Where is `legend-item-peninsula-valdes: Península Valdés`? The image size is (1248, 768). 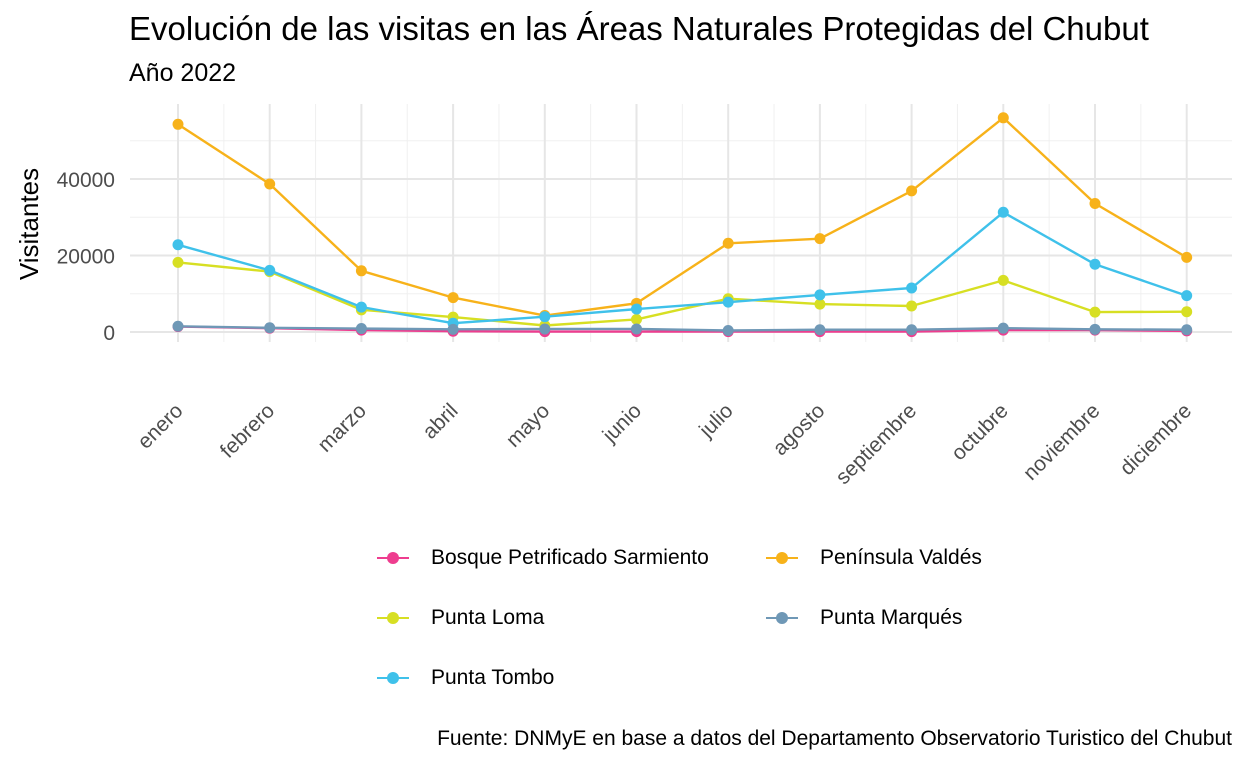
legend-item-peninsula-valdes: Península Valdés is located at coordinates (873, 558).